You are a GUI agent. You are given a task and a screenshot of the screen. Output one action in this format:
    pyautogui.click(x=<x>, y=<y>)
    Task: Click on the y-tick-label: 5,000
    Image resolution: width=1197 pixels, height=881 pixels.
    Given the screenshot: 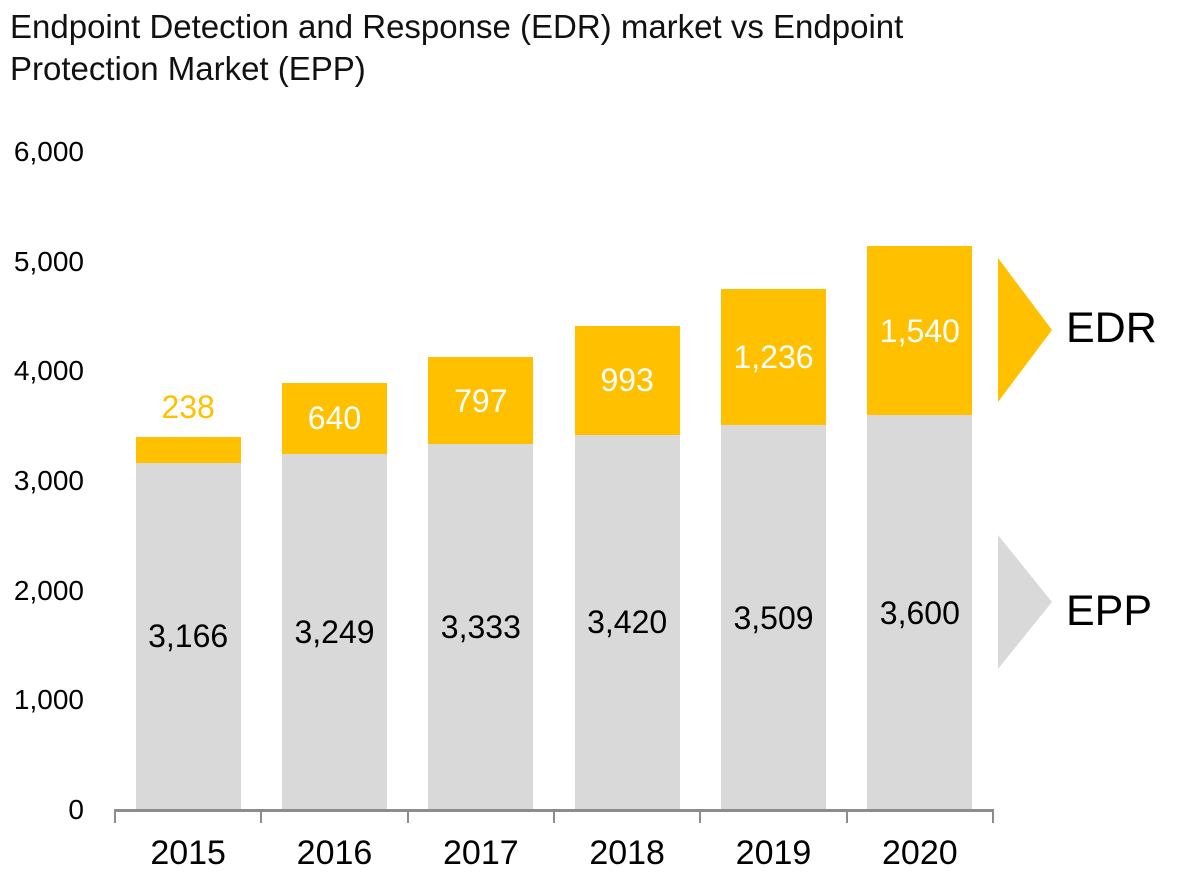 What is the action you would take?
    pyautogui.click(x=48, y=261)
    